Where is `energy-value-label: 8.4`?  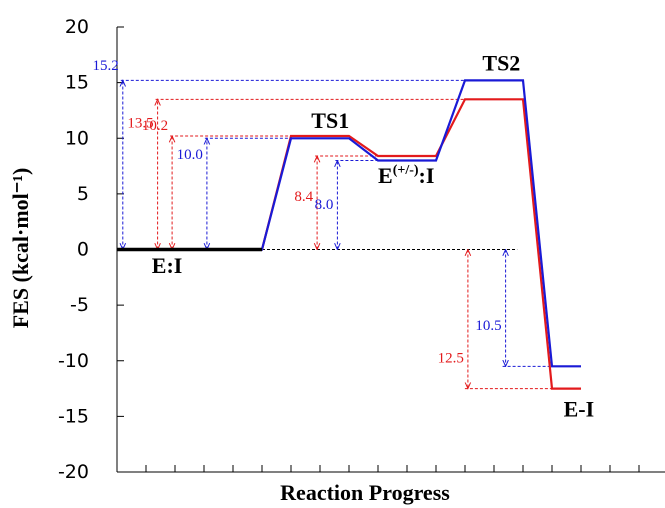 energy-value-label: 8.4 is located at coordinates (303, 197).